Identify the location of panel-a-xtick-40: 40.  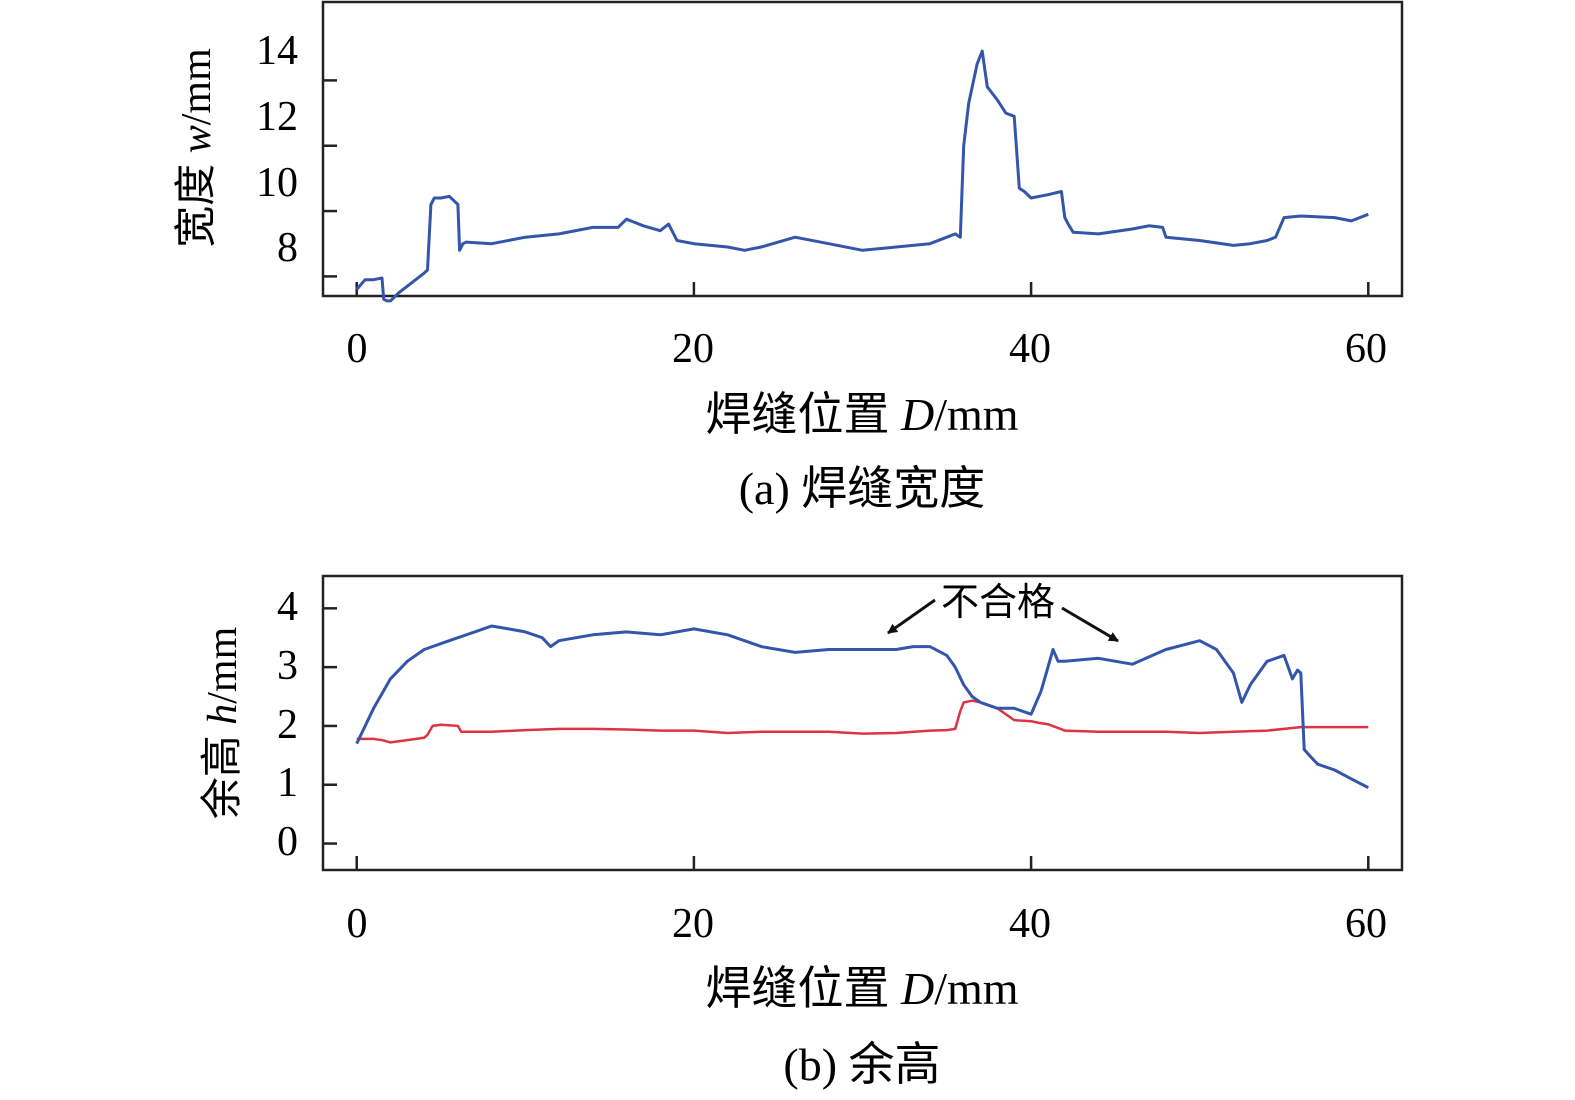
(1030, 349).